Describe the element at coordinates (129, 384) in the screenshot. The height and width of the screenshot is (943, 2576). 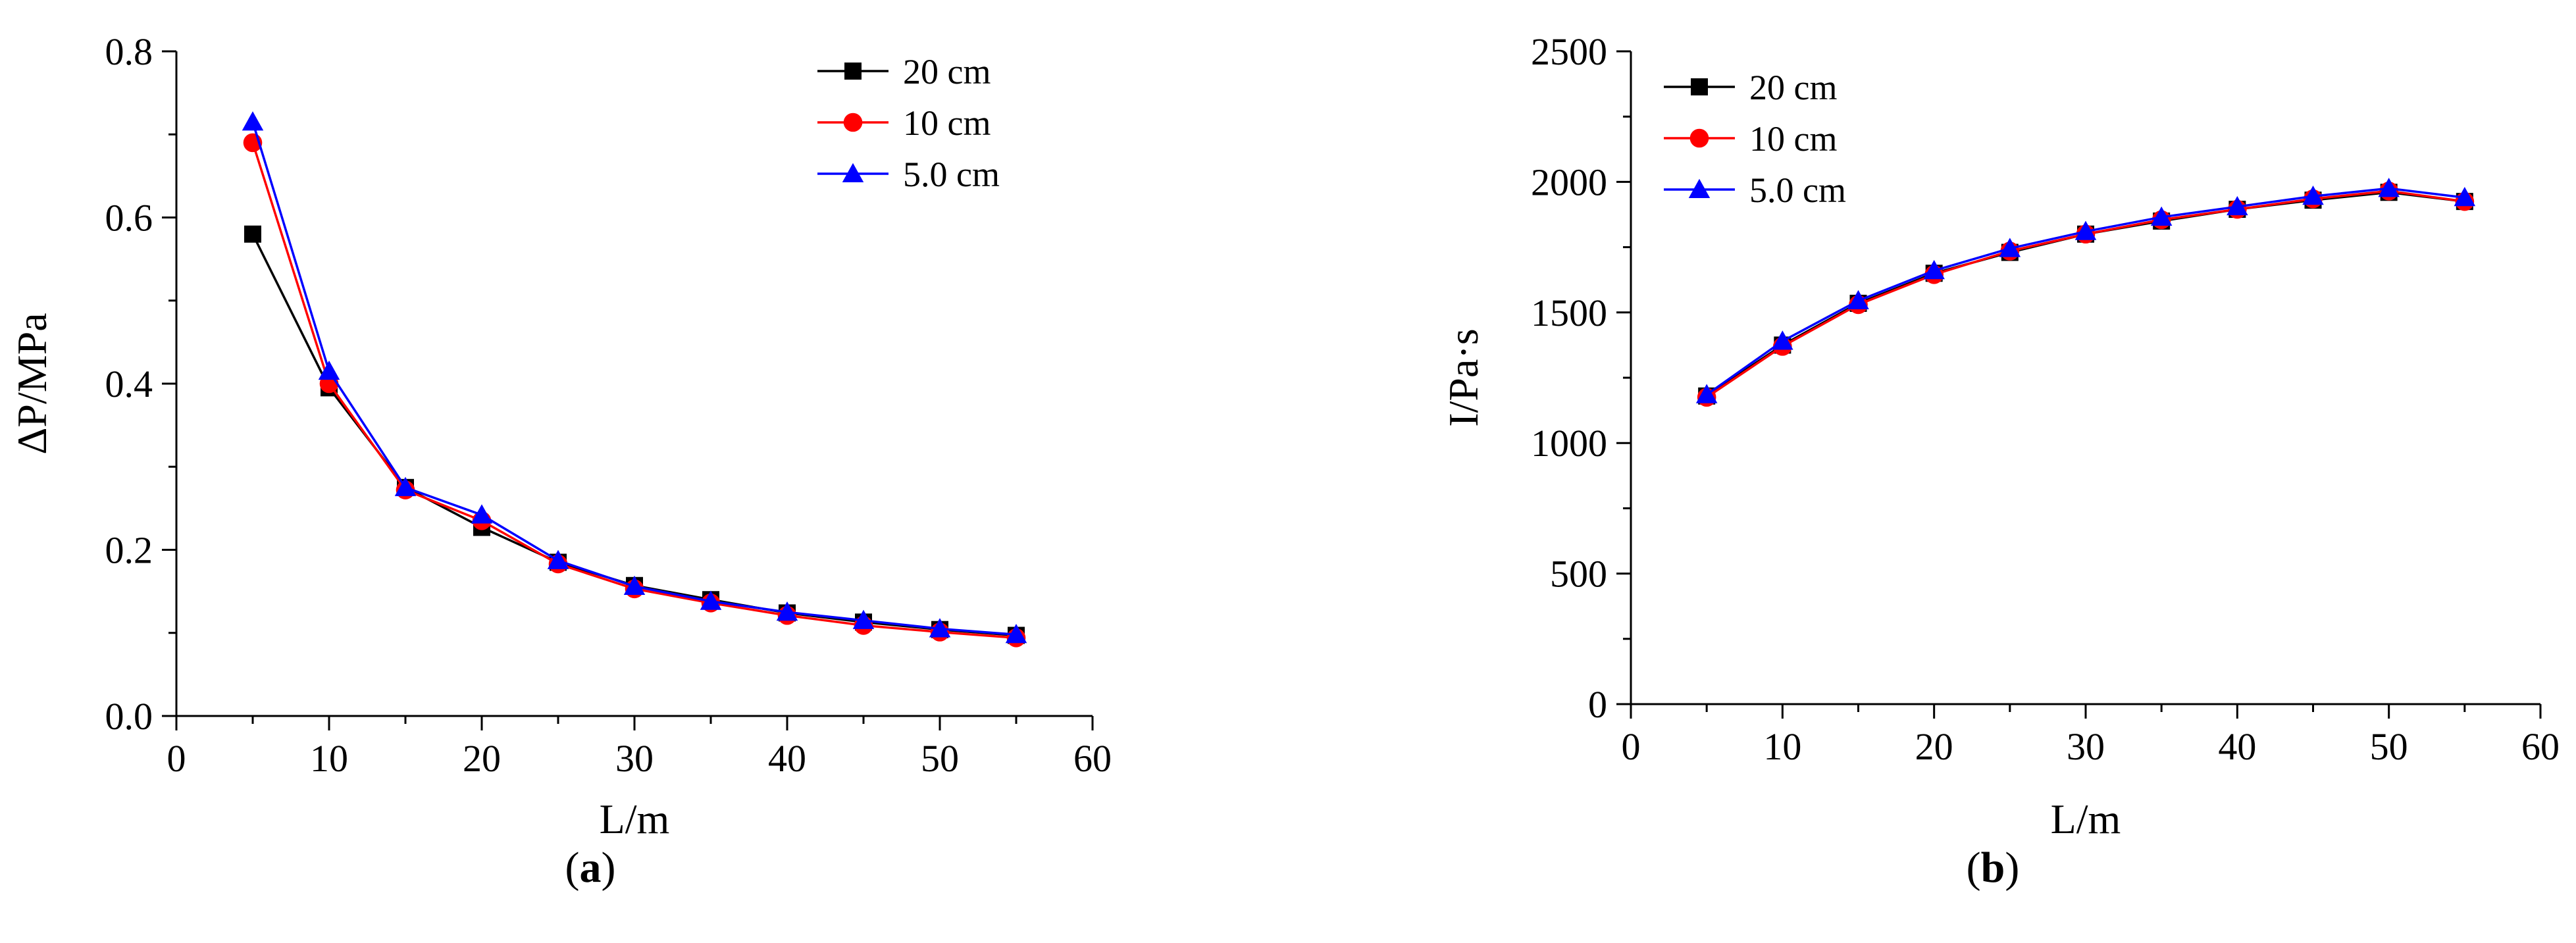
I see `y-tick-label: 0.4` at that location.